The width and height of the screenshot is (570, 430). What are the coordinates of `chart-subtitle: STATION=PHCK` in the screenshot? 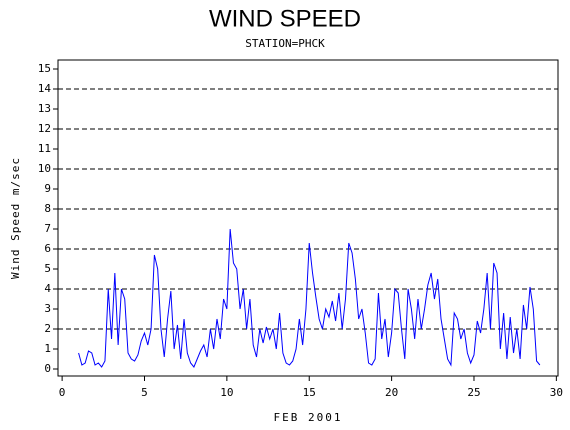 It's located at (285, 43).